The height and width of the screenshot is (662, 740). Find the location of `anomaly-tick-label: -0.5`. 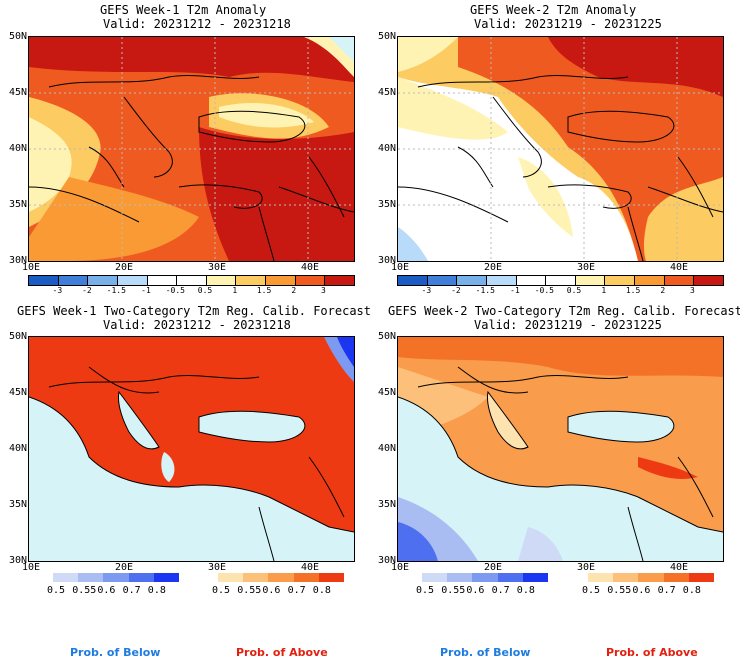

anomaly-tick-label: -0.5 is located at coordinates (544, 290).